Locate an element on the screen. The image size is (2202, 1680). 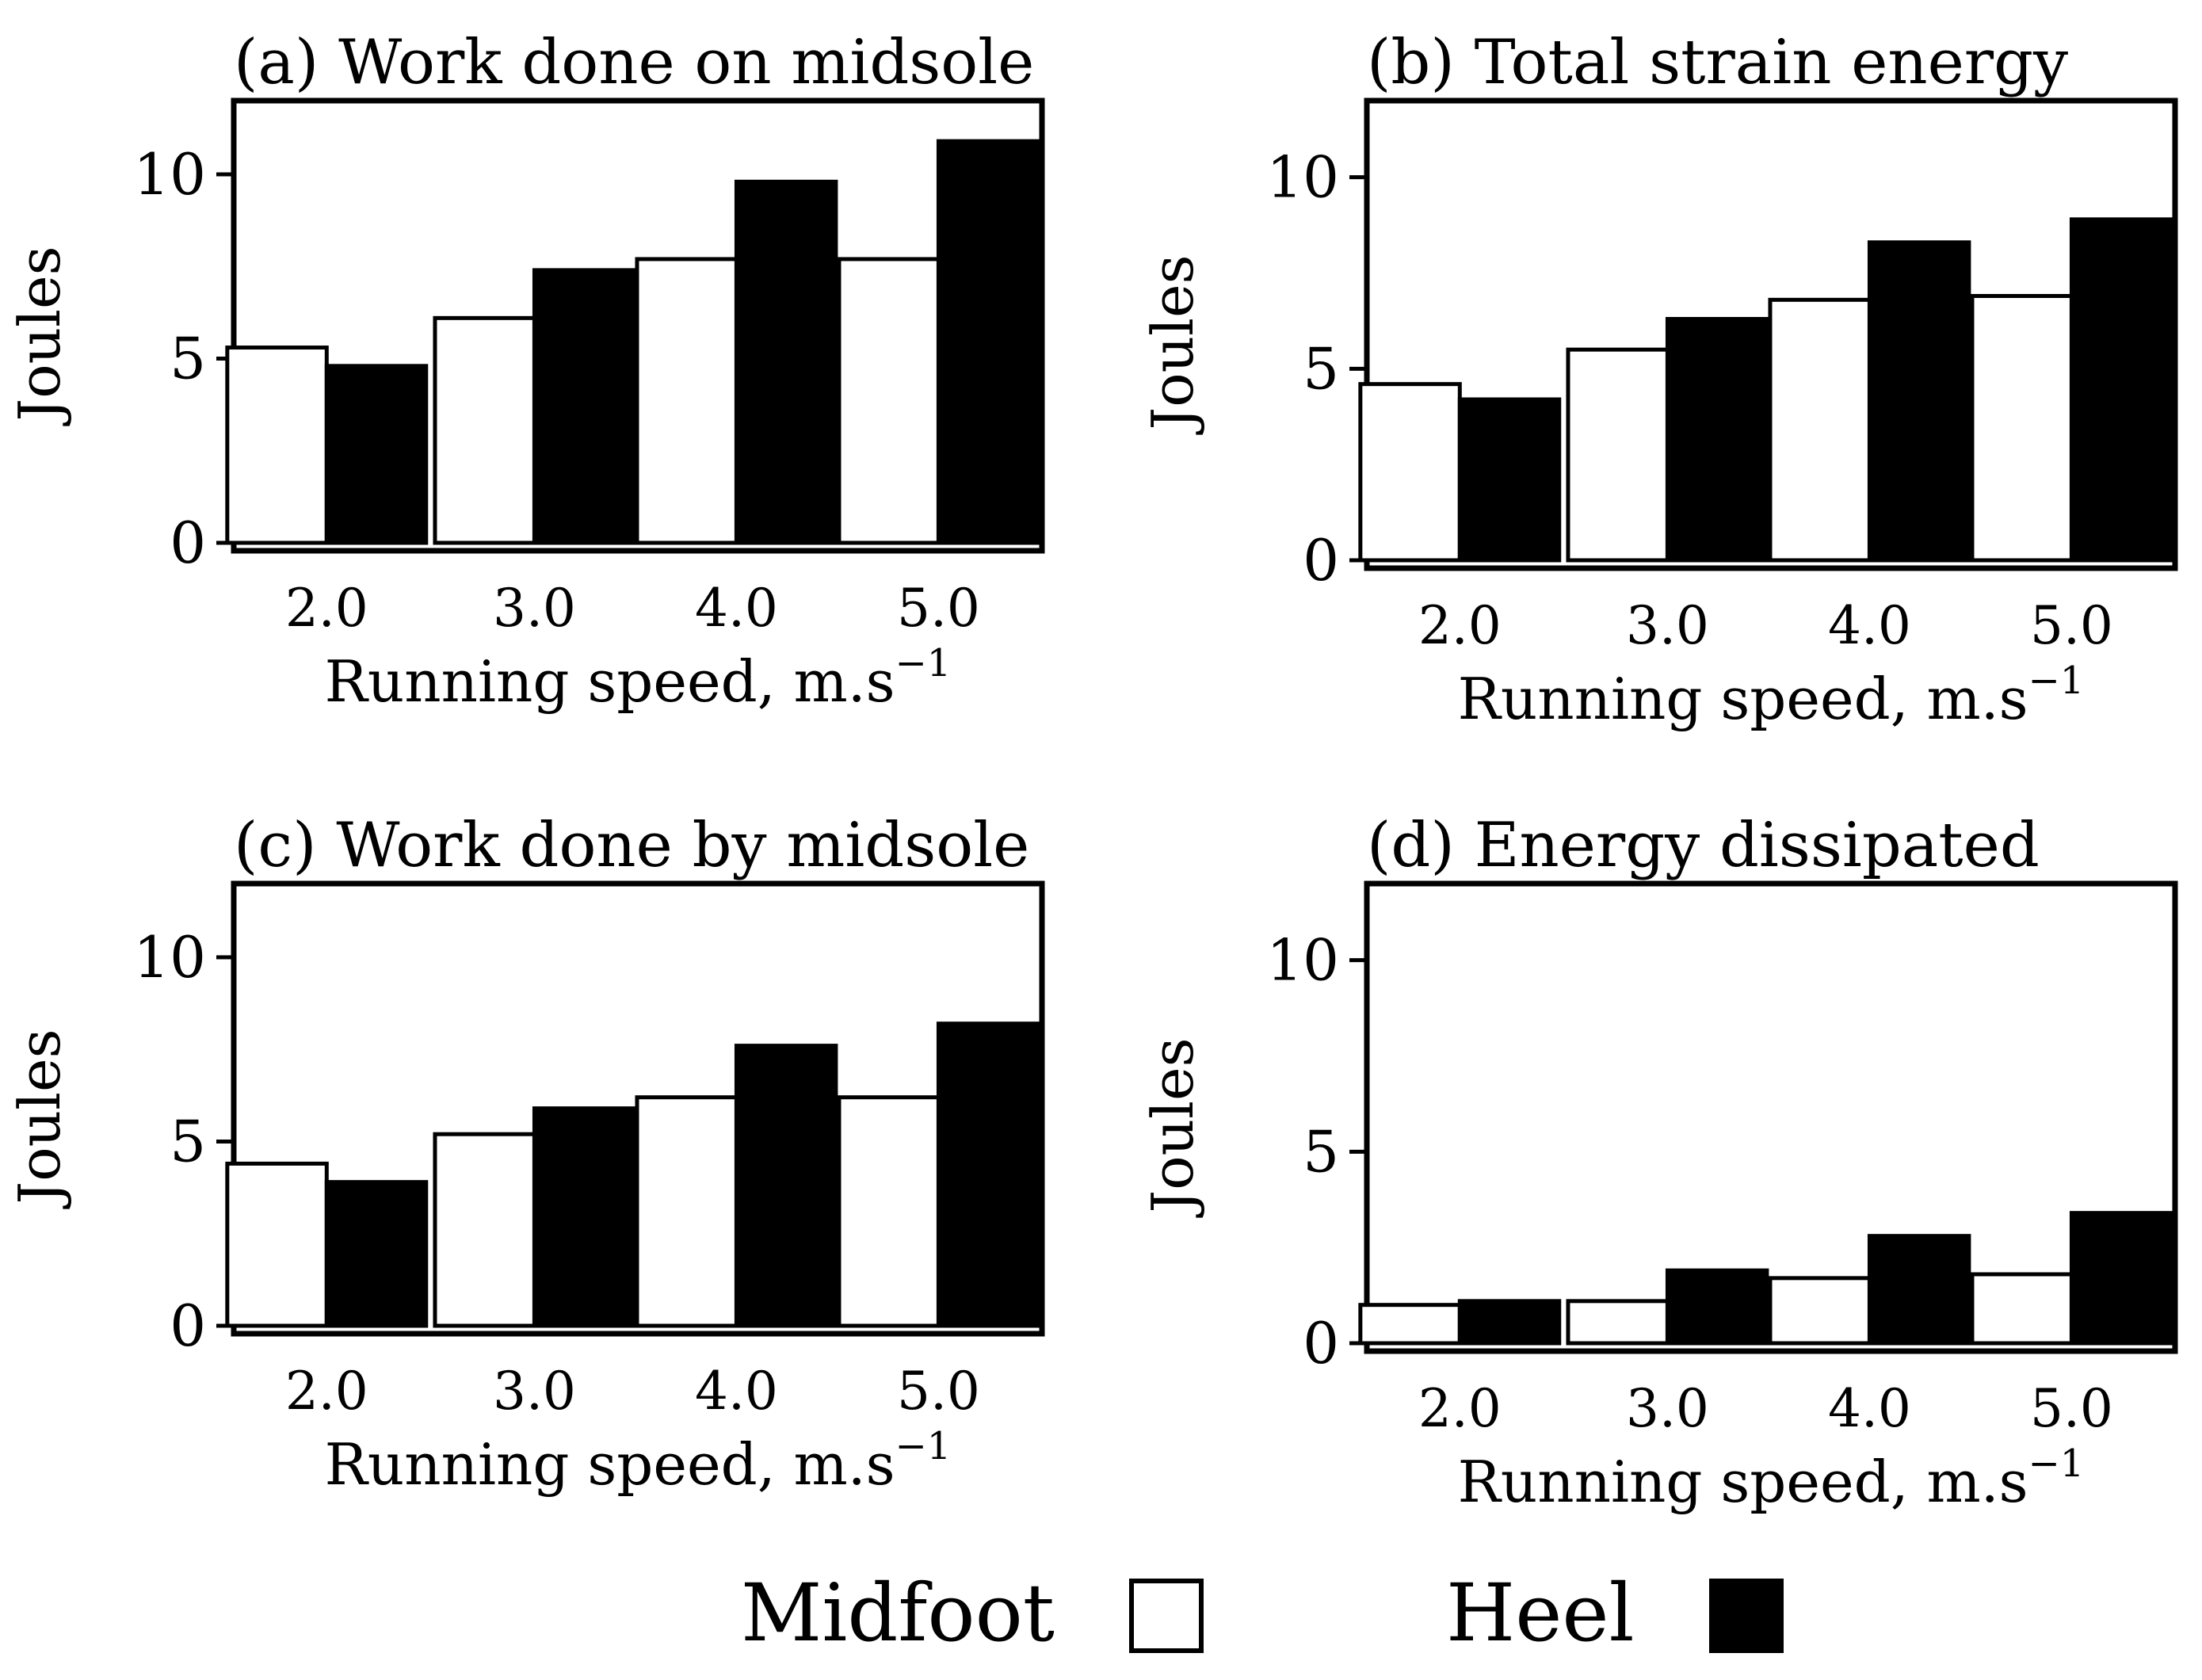
legend-swatch-midfoot is located at coordinates (1167, 1616).